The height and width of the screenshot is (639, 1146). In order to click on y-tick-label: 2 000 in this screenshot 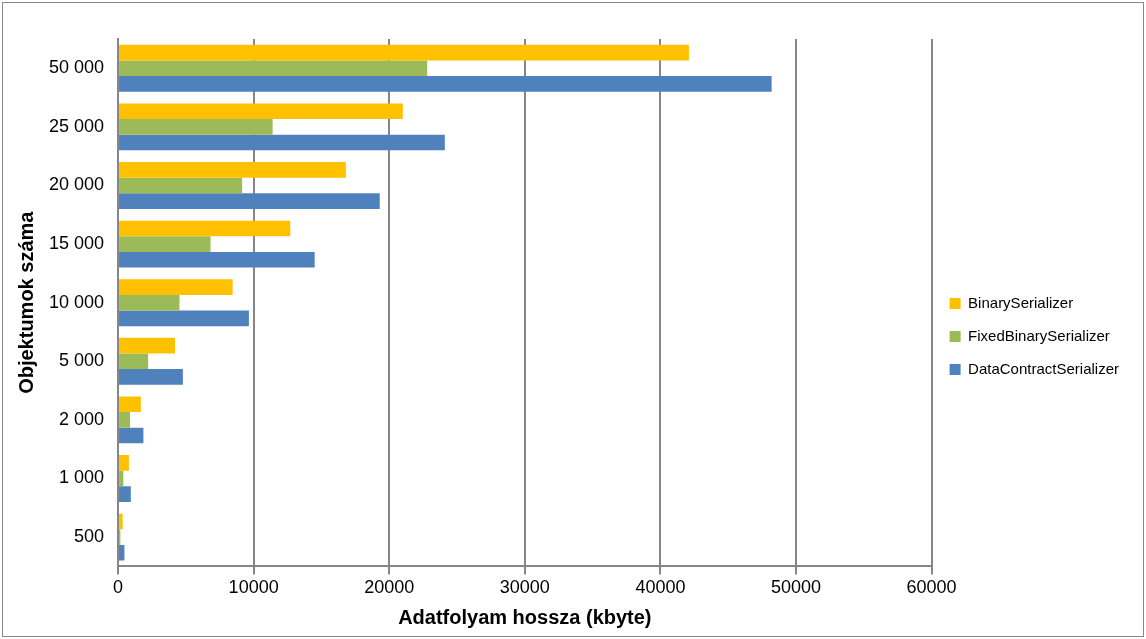, I will do `click(82, 418)`.